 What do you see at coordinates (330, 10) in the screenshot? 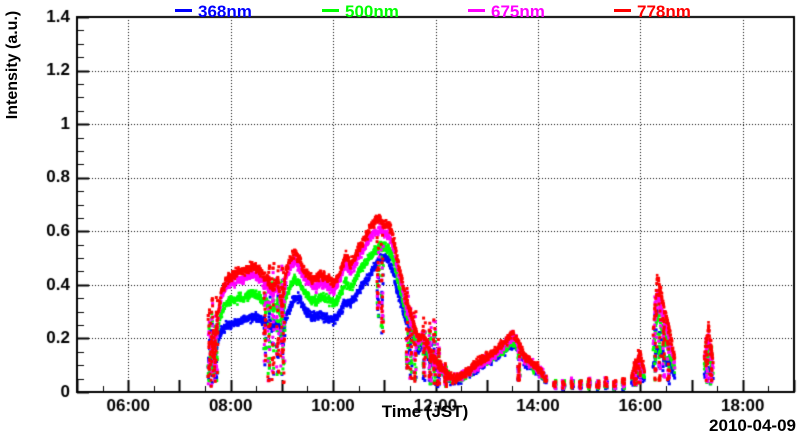
I see `legend-dash-500nm` at bounding box center [330, 10].